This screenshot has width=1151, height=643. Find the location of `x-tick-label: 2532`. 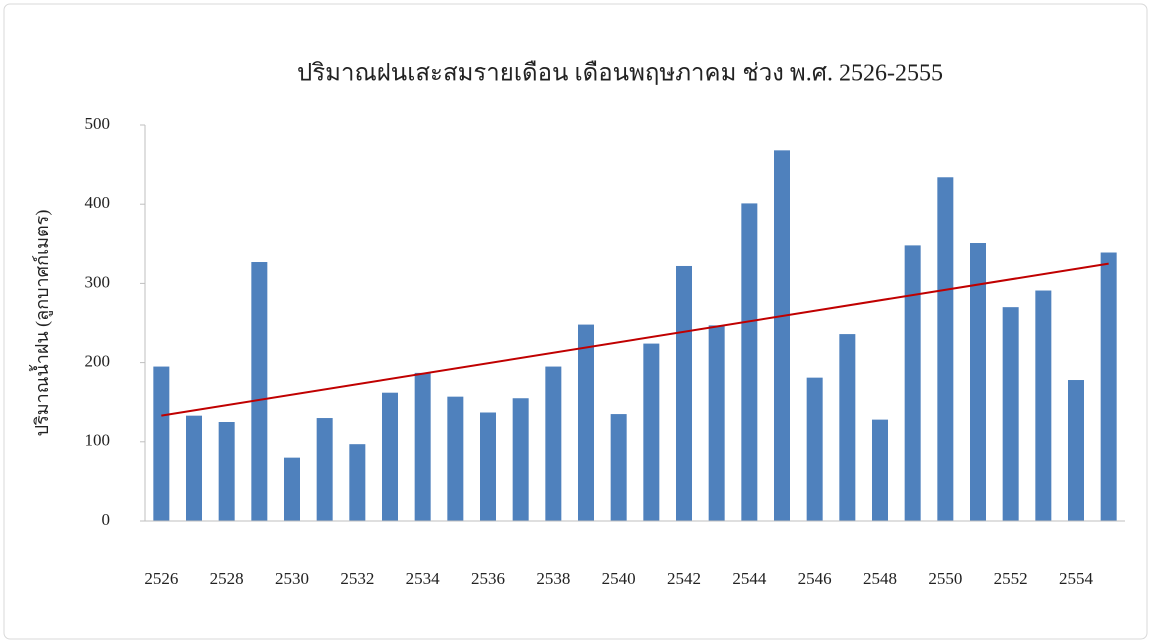

x-tick-label: 2532 is located at coordinates (357, 578).